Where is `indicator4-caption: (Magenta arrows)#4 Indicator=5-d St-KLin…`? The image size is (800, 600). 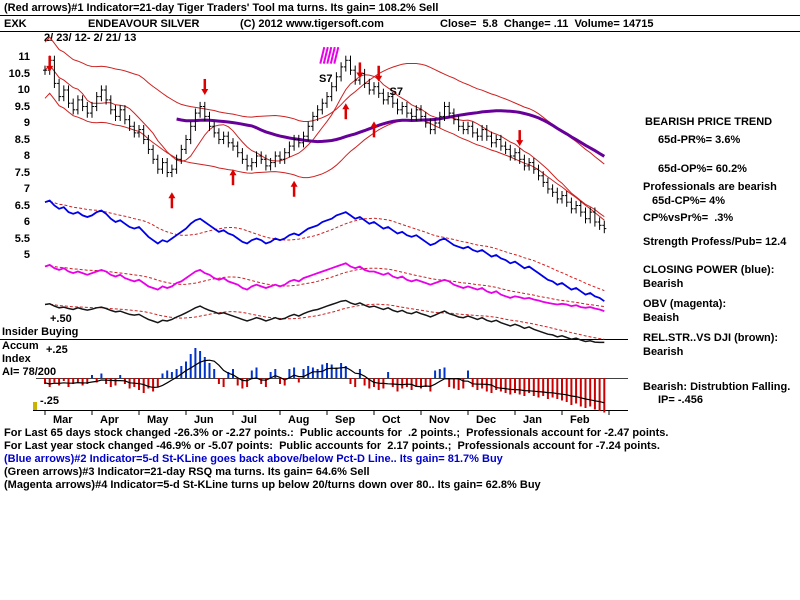 indicator4-caption: (Magenta arrows)#4 Indicator=5-d St-KLin… is located at coordinates (272, 485).